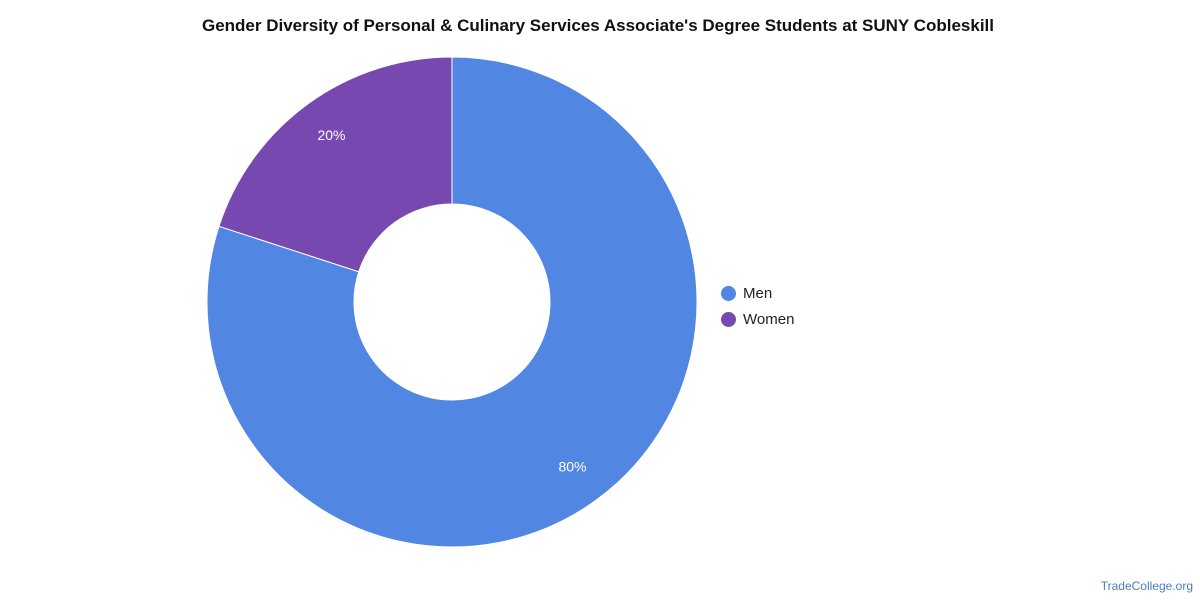 This screenshot has height=600, width=1200. I want to click on legend-item-women: Women, so click(757, 319).